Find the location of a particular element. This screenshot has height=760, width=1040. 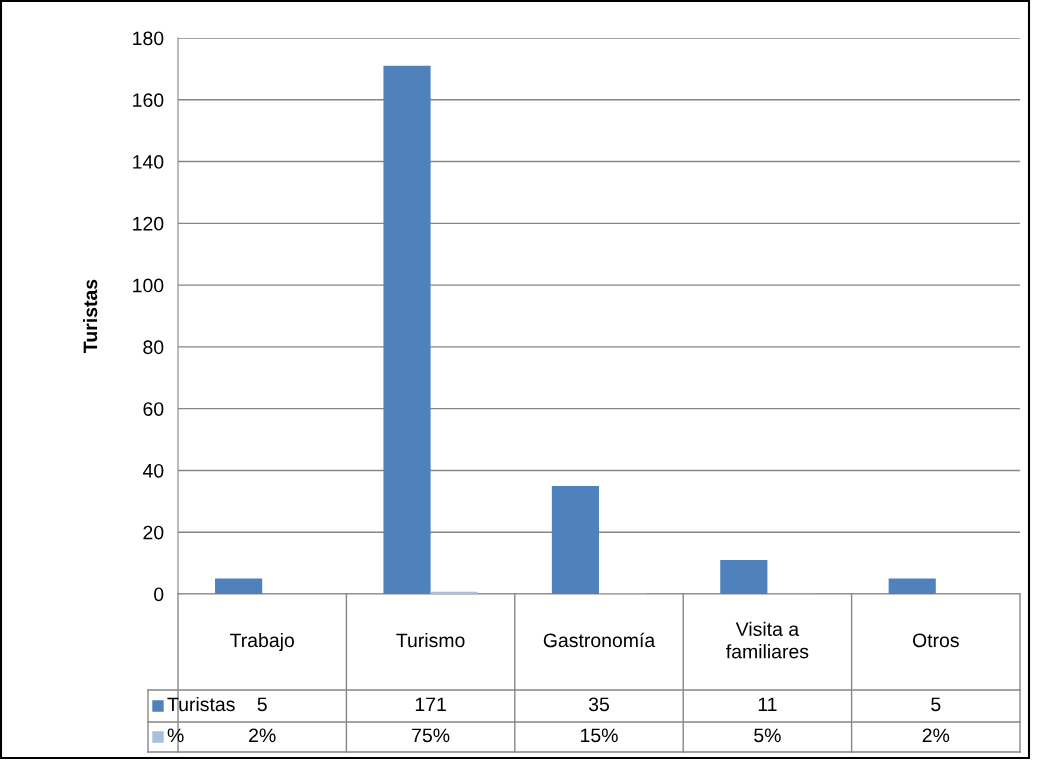

y-axis-title: Turistas is located at coordinates (90, 316).